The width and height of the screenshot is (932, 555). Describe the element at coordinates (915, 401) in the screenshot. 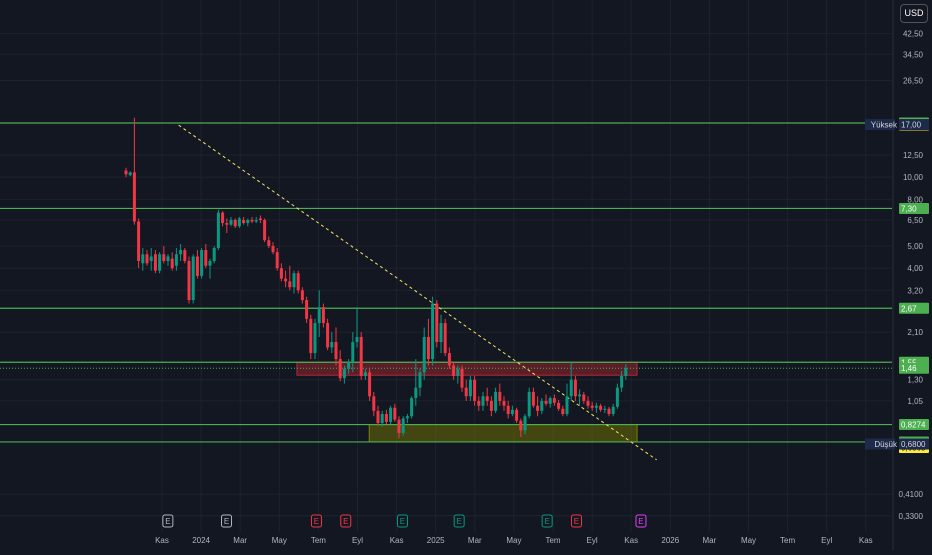

I see `price-tick-label: 1,05` at that location.